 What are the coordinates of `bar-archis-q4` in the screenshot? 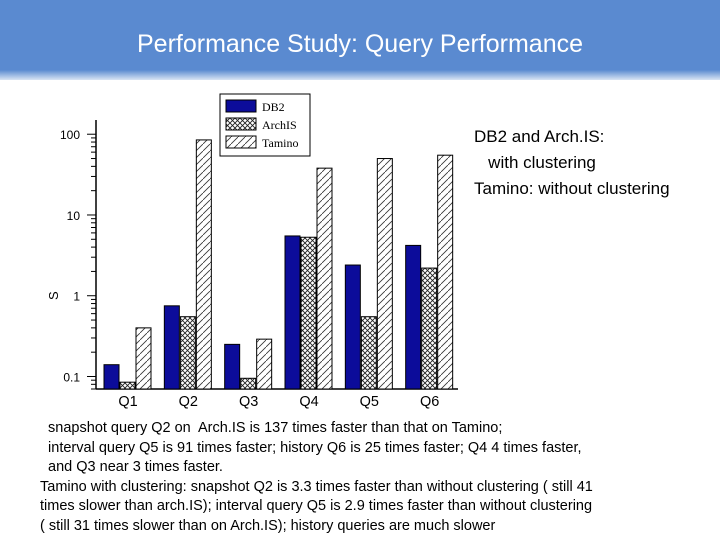 It's located at (308, 313).